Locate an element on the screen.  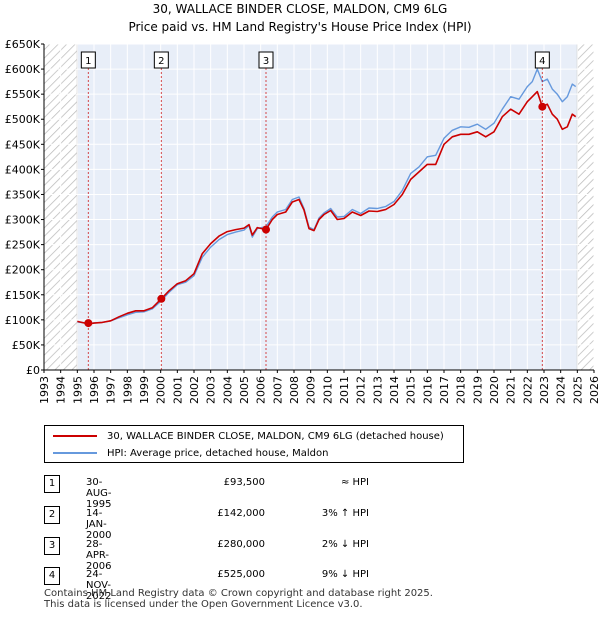
x-tick-label: 2012 is located at coordinates (361, 390).